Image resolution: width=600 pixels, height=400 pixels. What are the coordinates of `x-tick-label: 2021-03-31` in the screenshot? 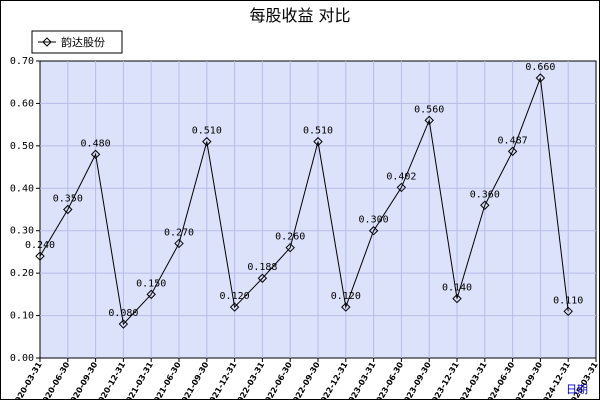 It's located at (139, 379).